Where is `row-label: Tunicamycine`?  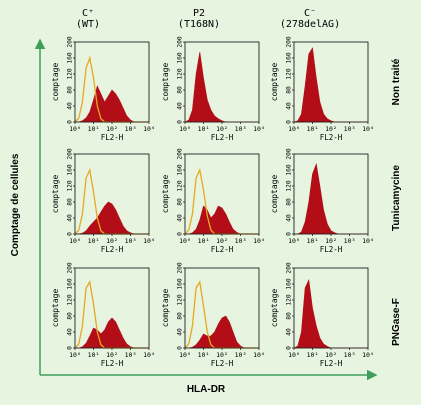 row-label: Tunicamycine is located at coordinates (396, 198).